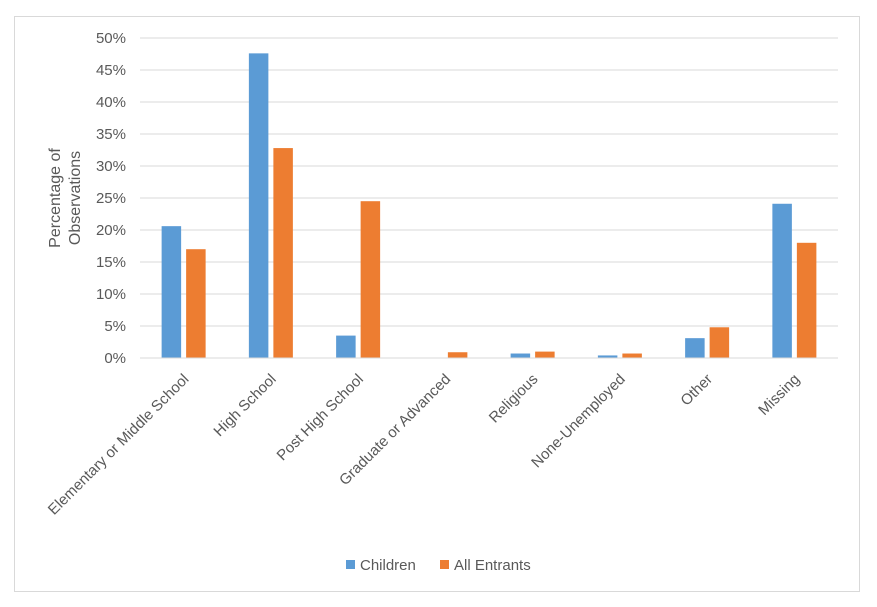 Image resolution: width=877 pixels, height=607 pixels. Describe the element at coordinates (244, 405) in the screenshot. I see `x-tick-label: High School` at that location.